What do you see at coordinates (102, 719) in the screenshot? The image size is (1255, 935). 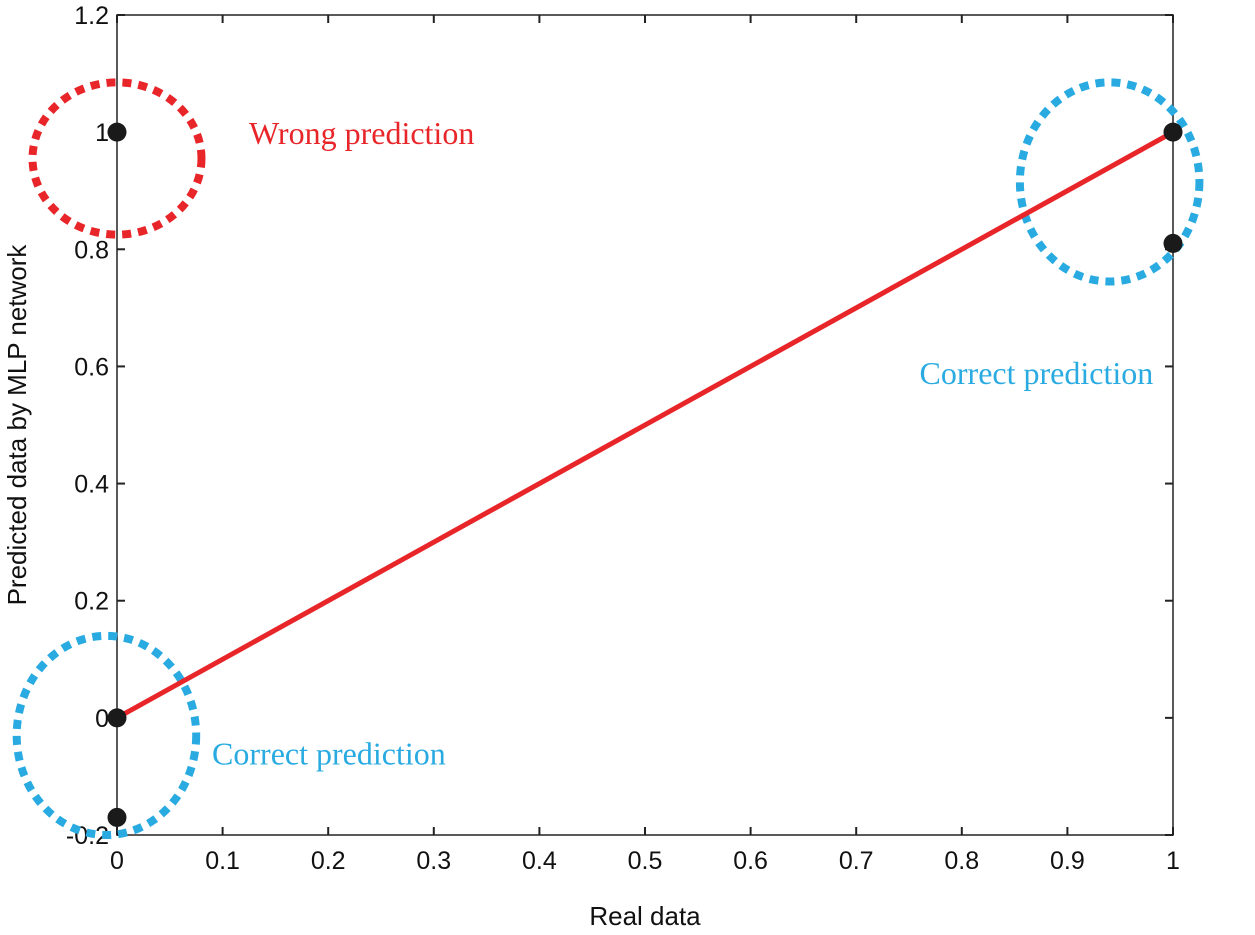 I see `y-tick-label: 0` at bounding box center [102, 719].